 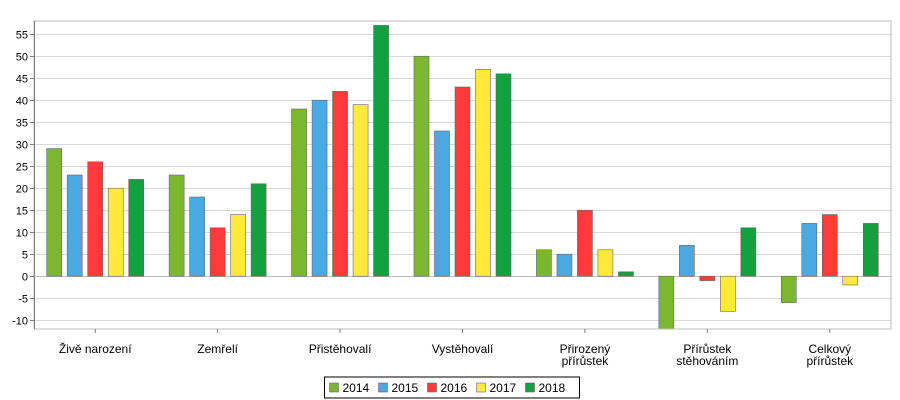 What do you see at coordinates (22, 234) in the screenshot?
I see `y-tick-label: 10` at bounding box center [22, 234].